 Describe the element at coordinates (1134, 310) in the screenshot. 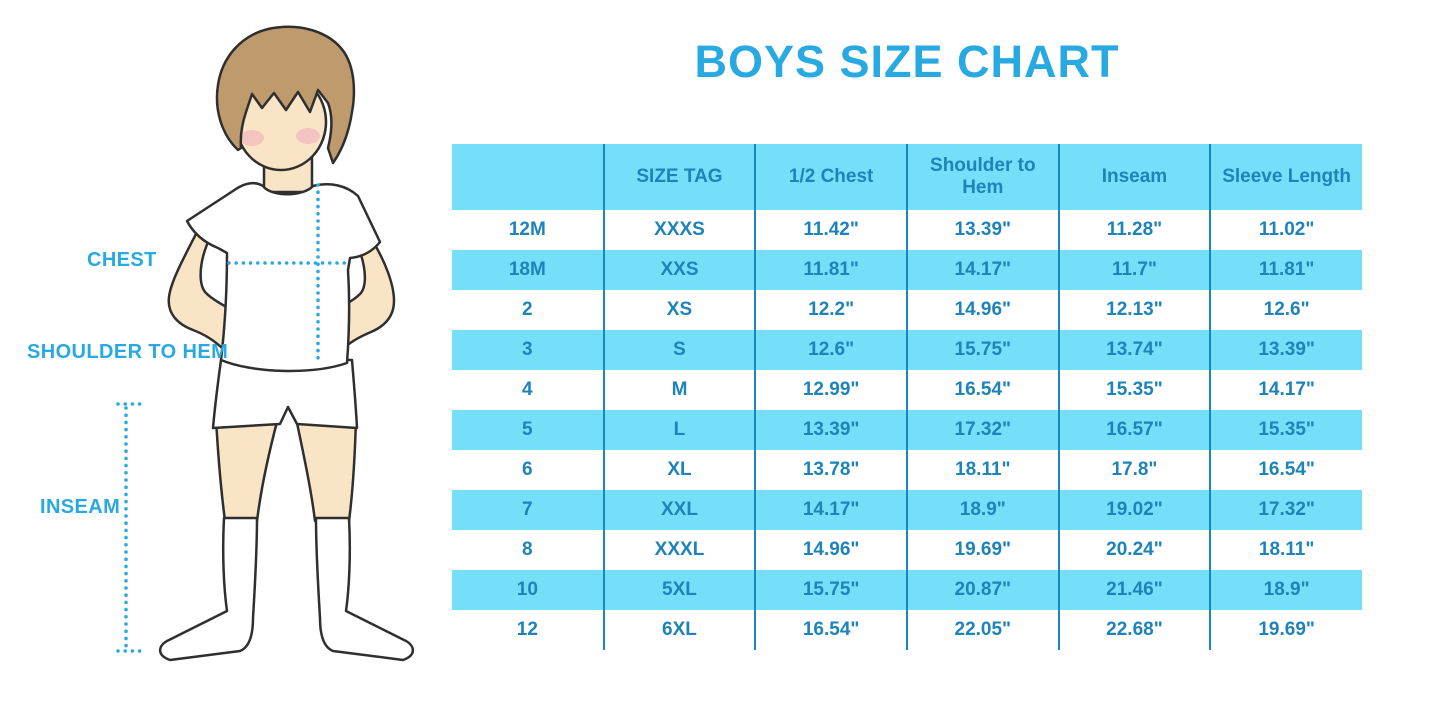

I see `measure-cell: 12.13"` at that location.